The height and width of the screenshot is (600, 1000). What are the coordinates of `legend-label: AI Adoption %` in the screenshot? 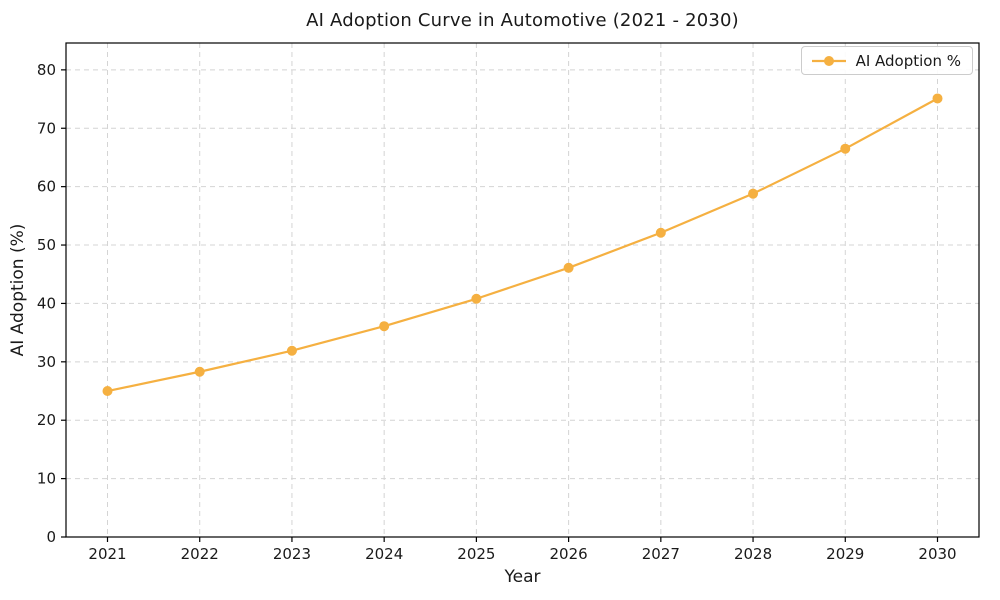 It's located at (908, 60).